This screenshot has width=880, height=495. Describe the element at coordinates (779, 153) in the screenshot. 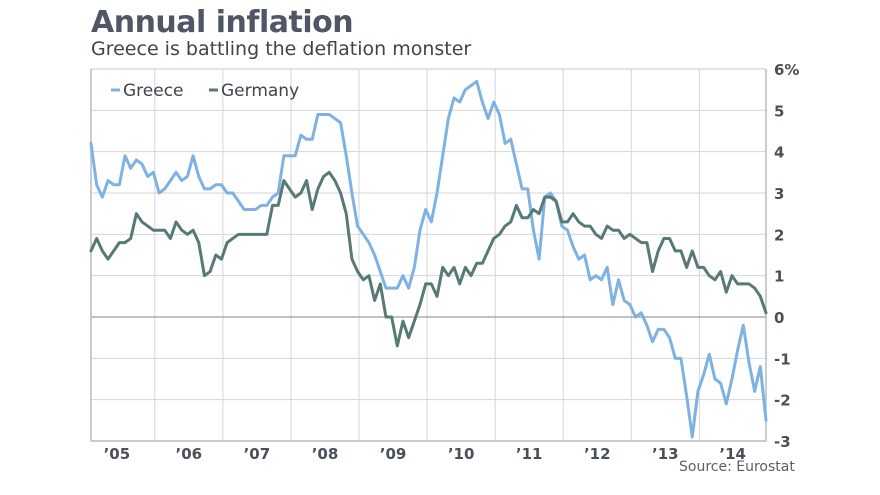

I see `y-tick-label: 4` at that location.